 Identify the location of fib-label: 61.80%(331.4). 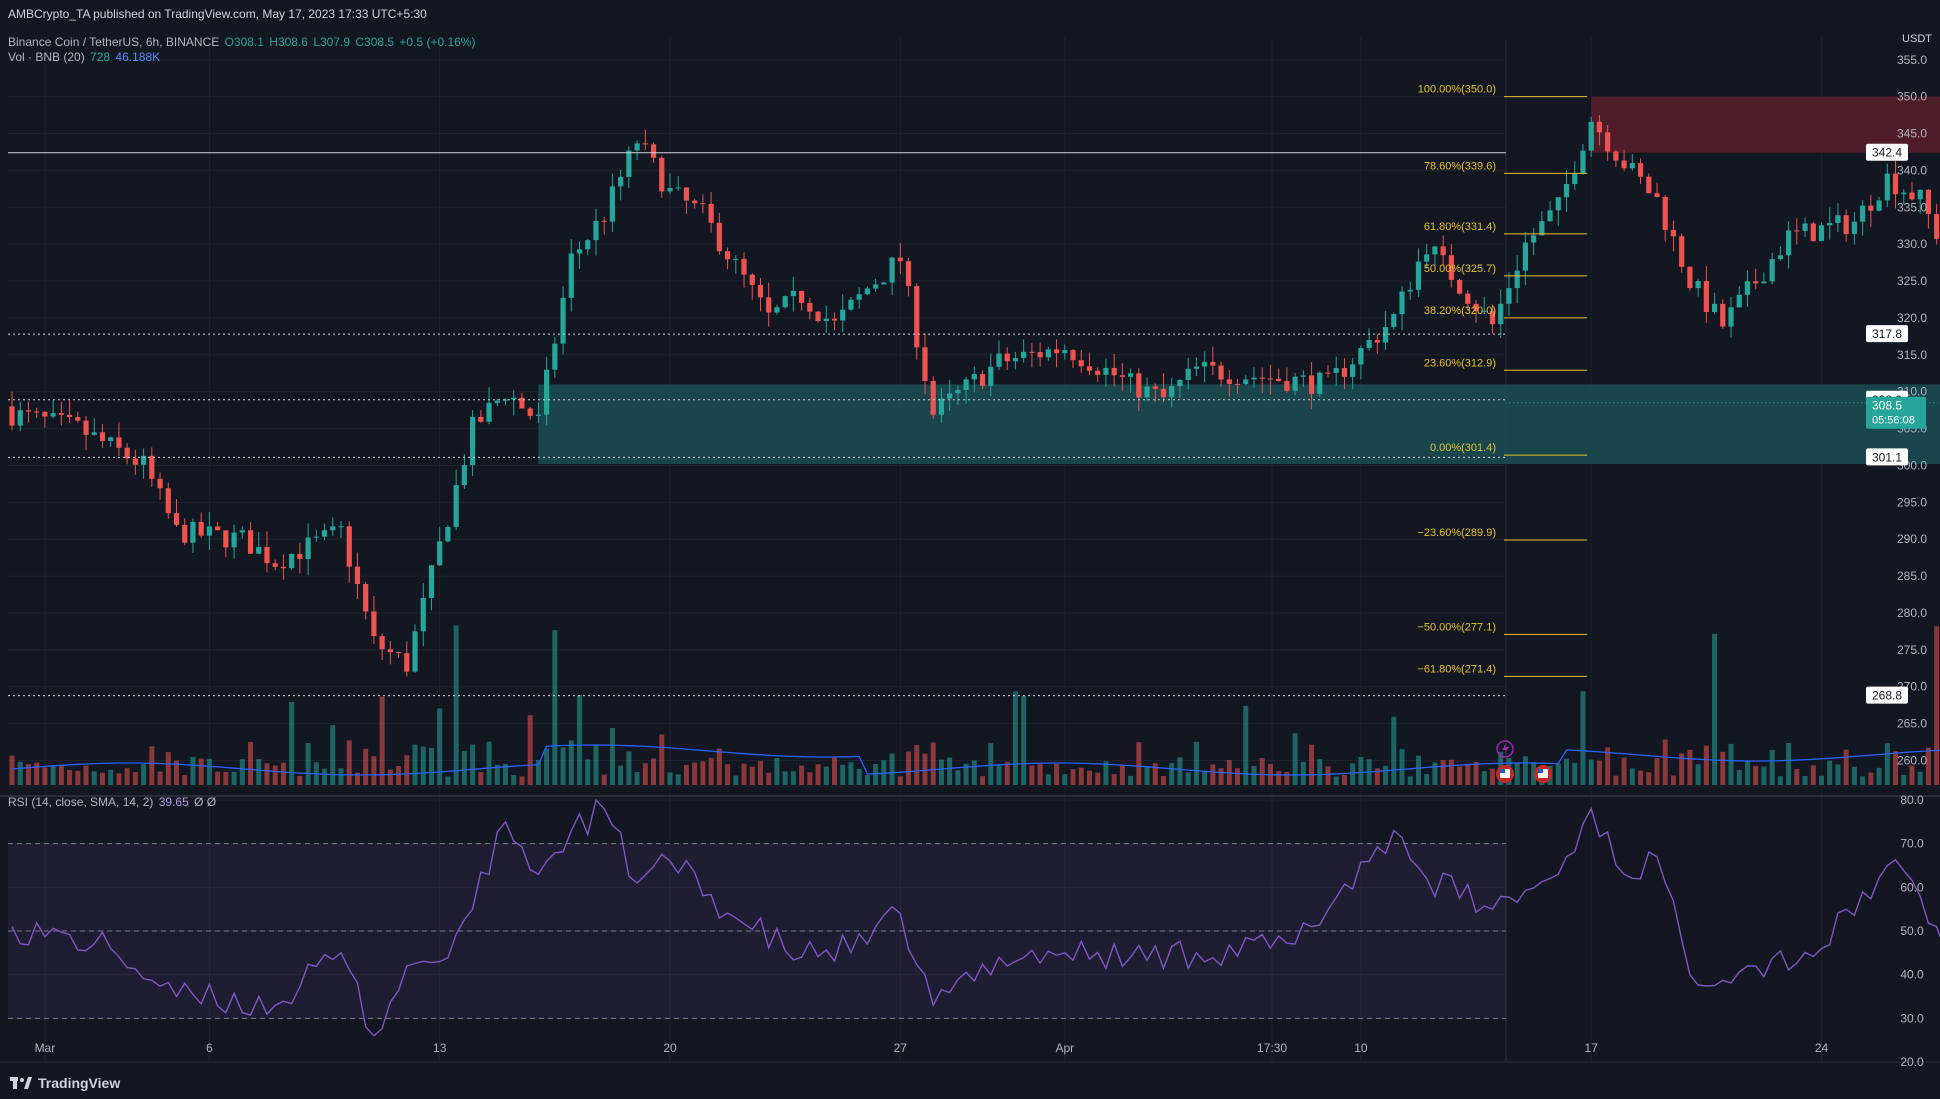
(1460, 227).